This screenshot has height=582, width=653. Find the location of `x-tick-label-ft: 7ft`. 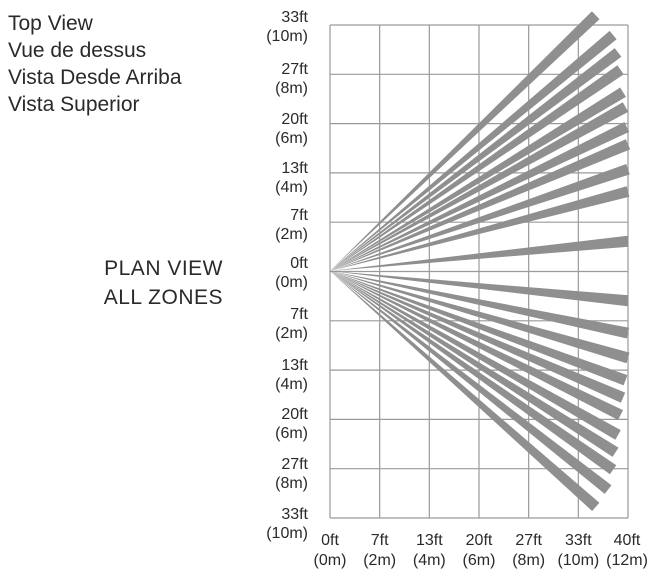

x-tick-label-ft: 7ft is located at coordinates (380, 540).